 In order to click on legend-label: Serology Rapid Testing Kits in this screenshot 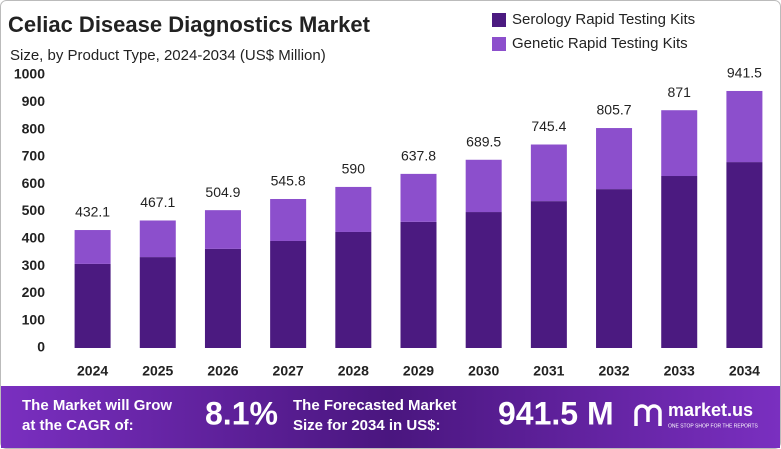, I will do `click(603, 19)`.